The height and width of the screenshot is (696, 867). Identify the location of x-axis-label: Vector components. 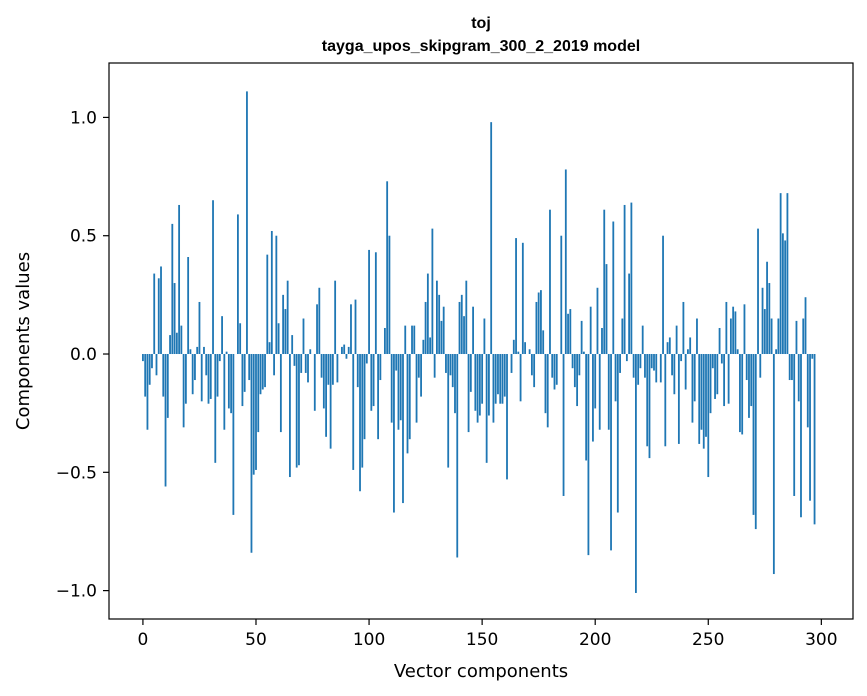
(481, 671).